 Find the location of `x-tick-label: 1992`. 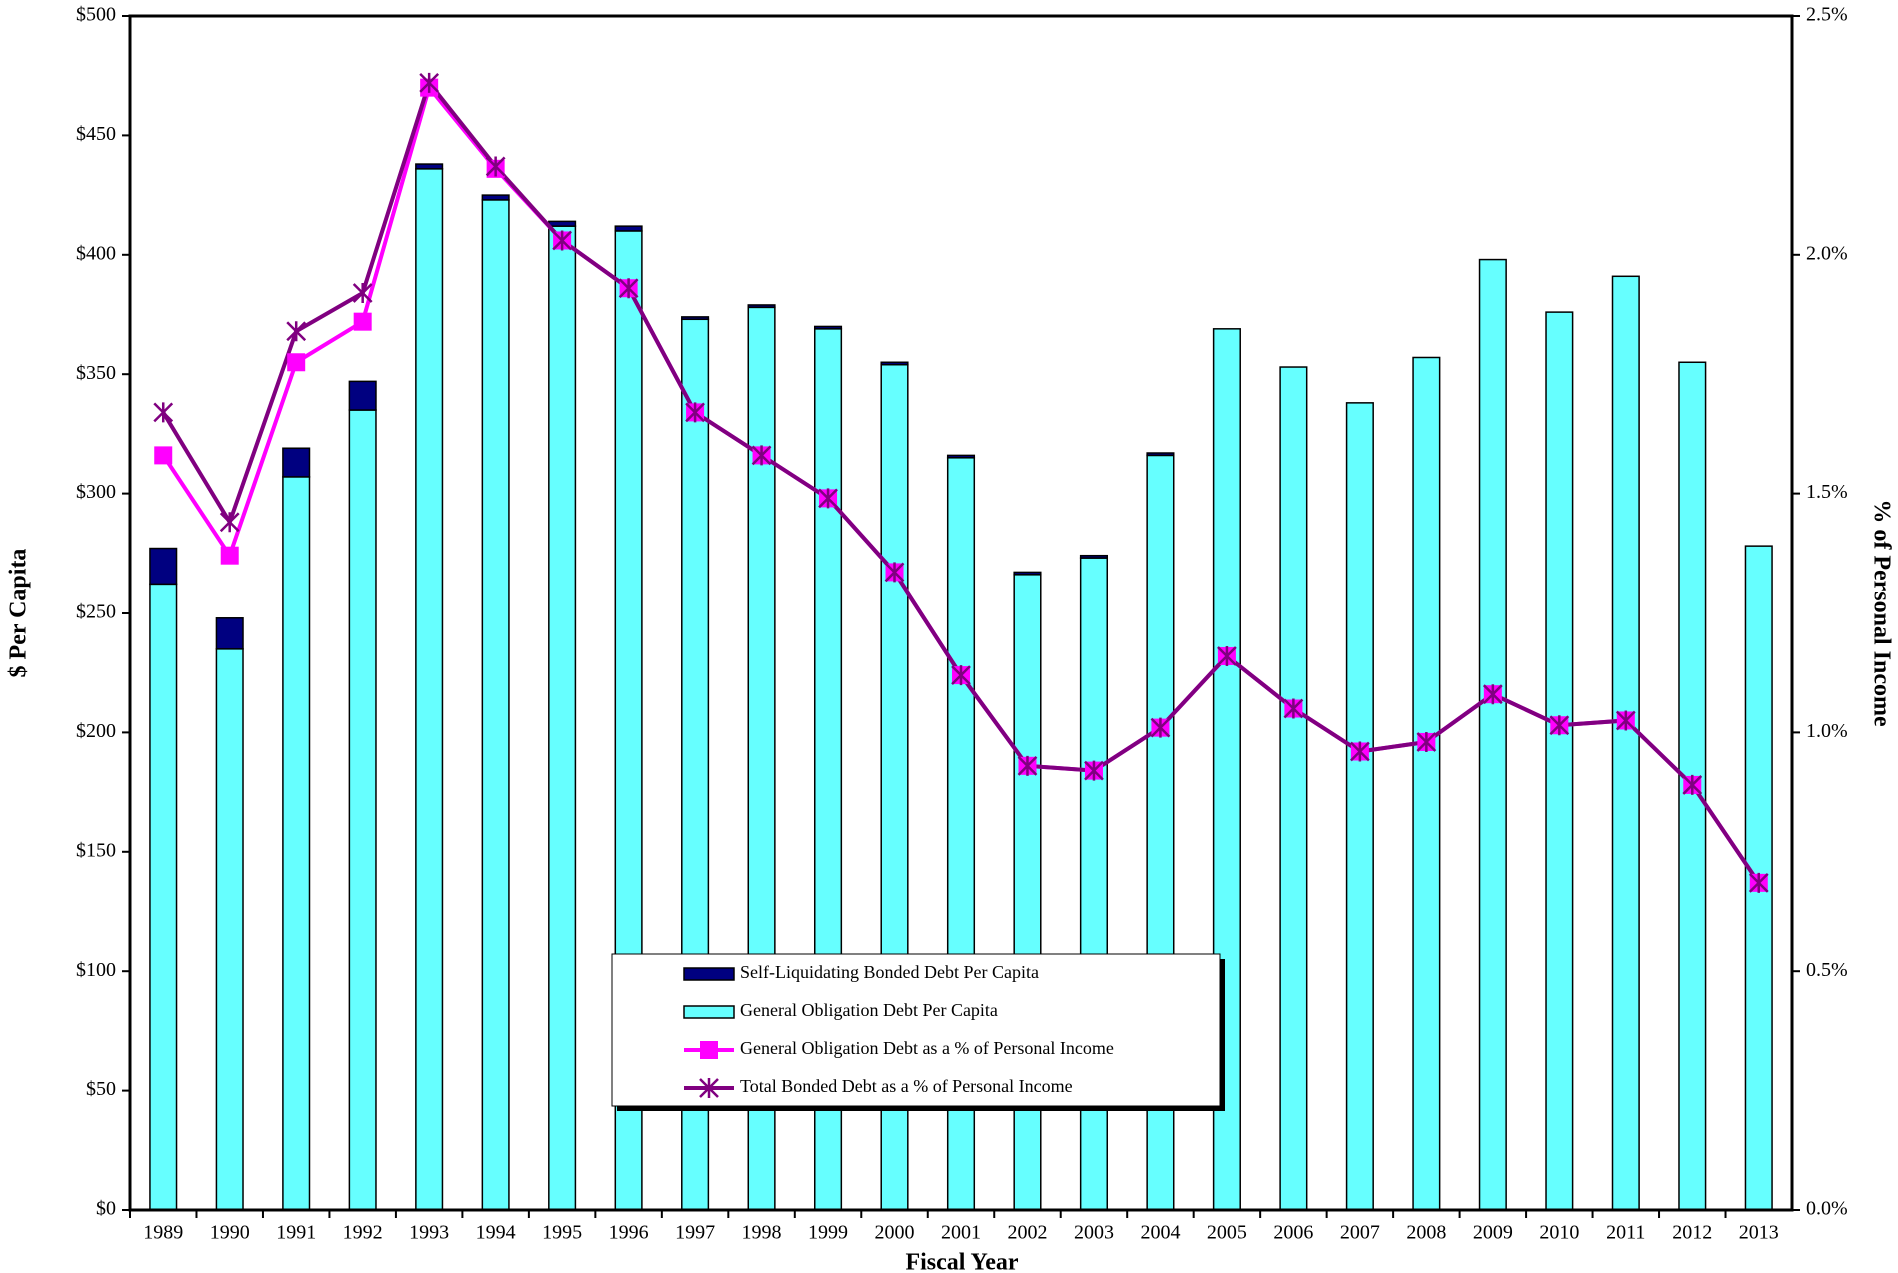

x-tick-label: 1992 is located at coordinates (363, 1233).